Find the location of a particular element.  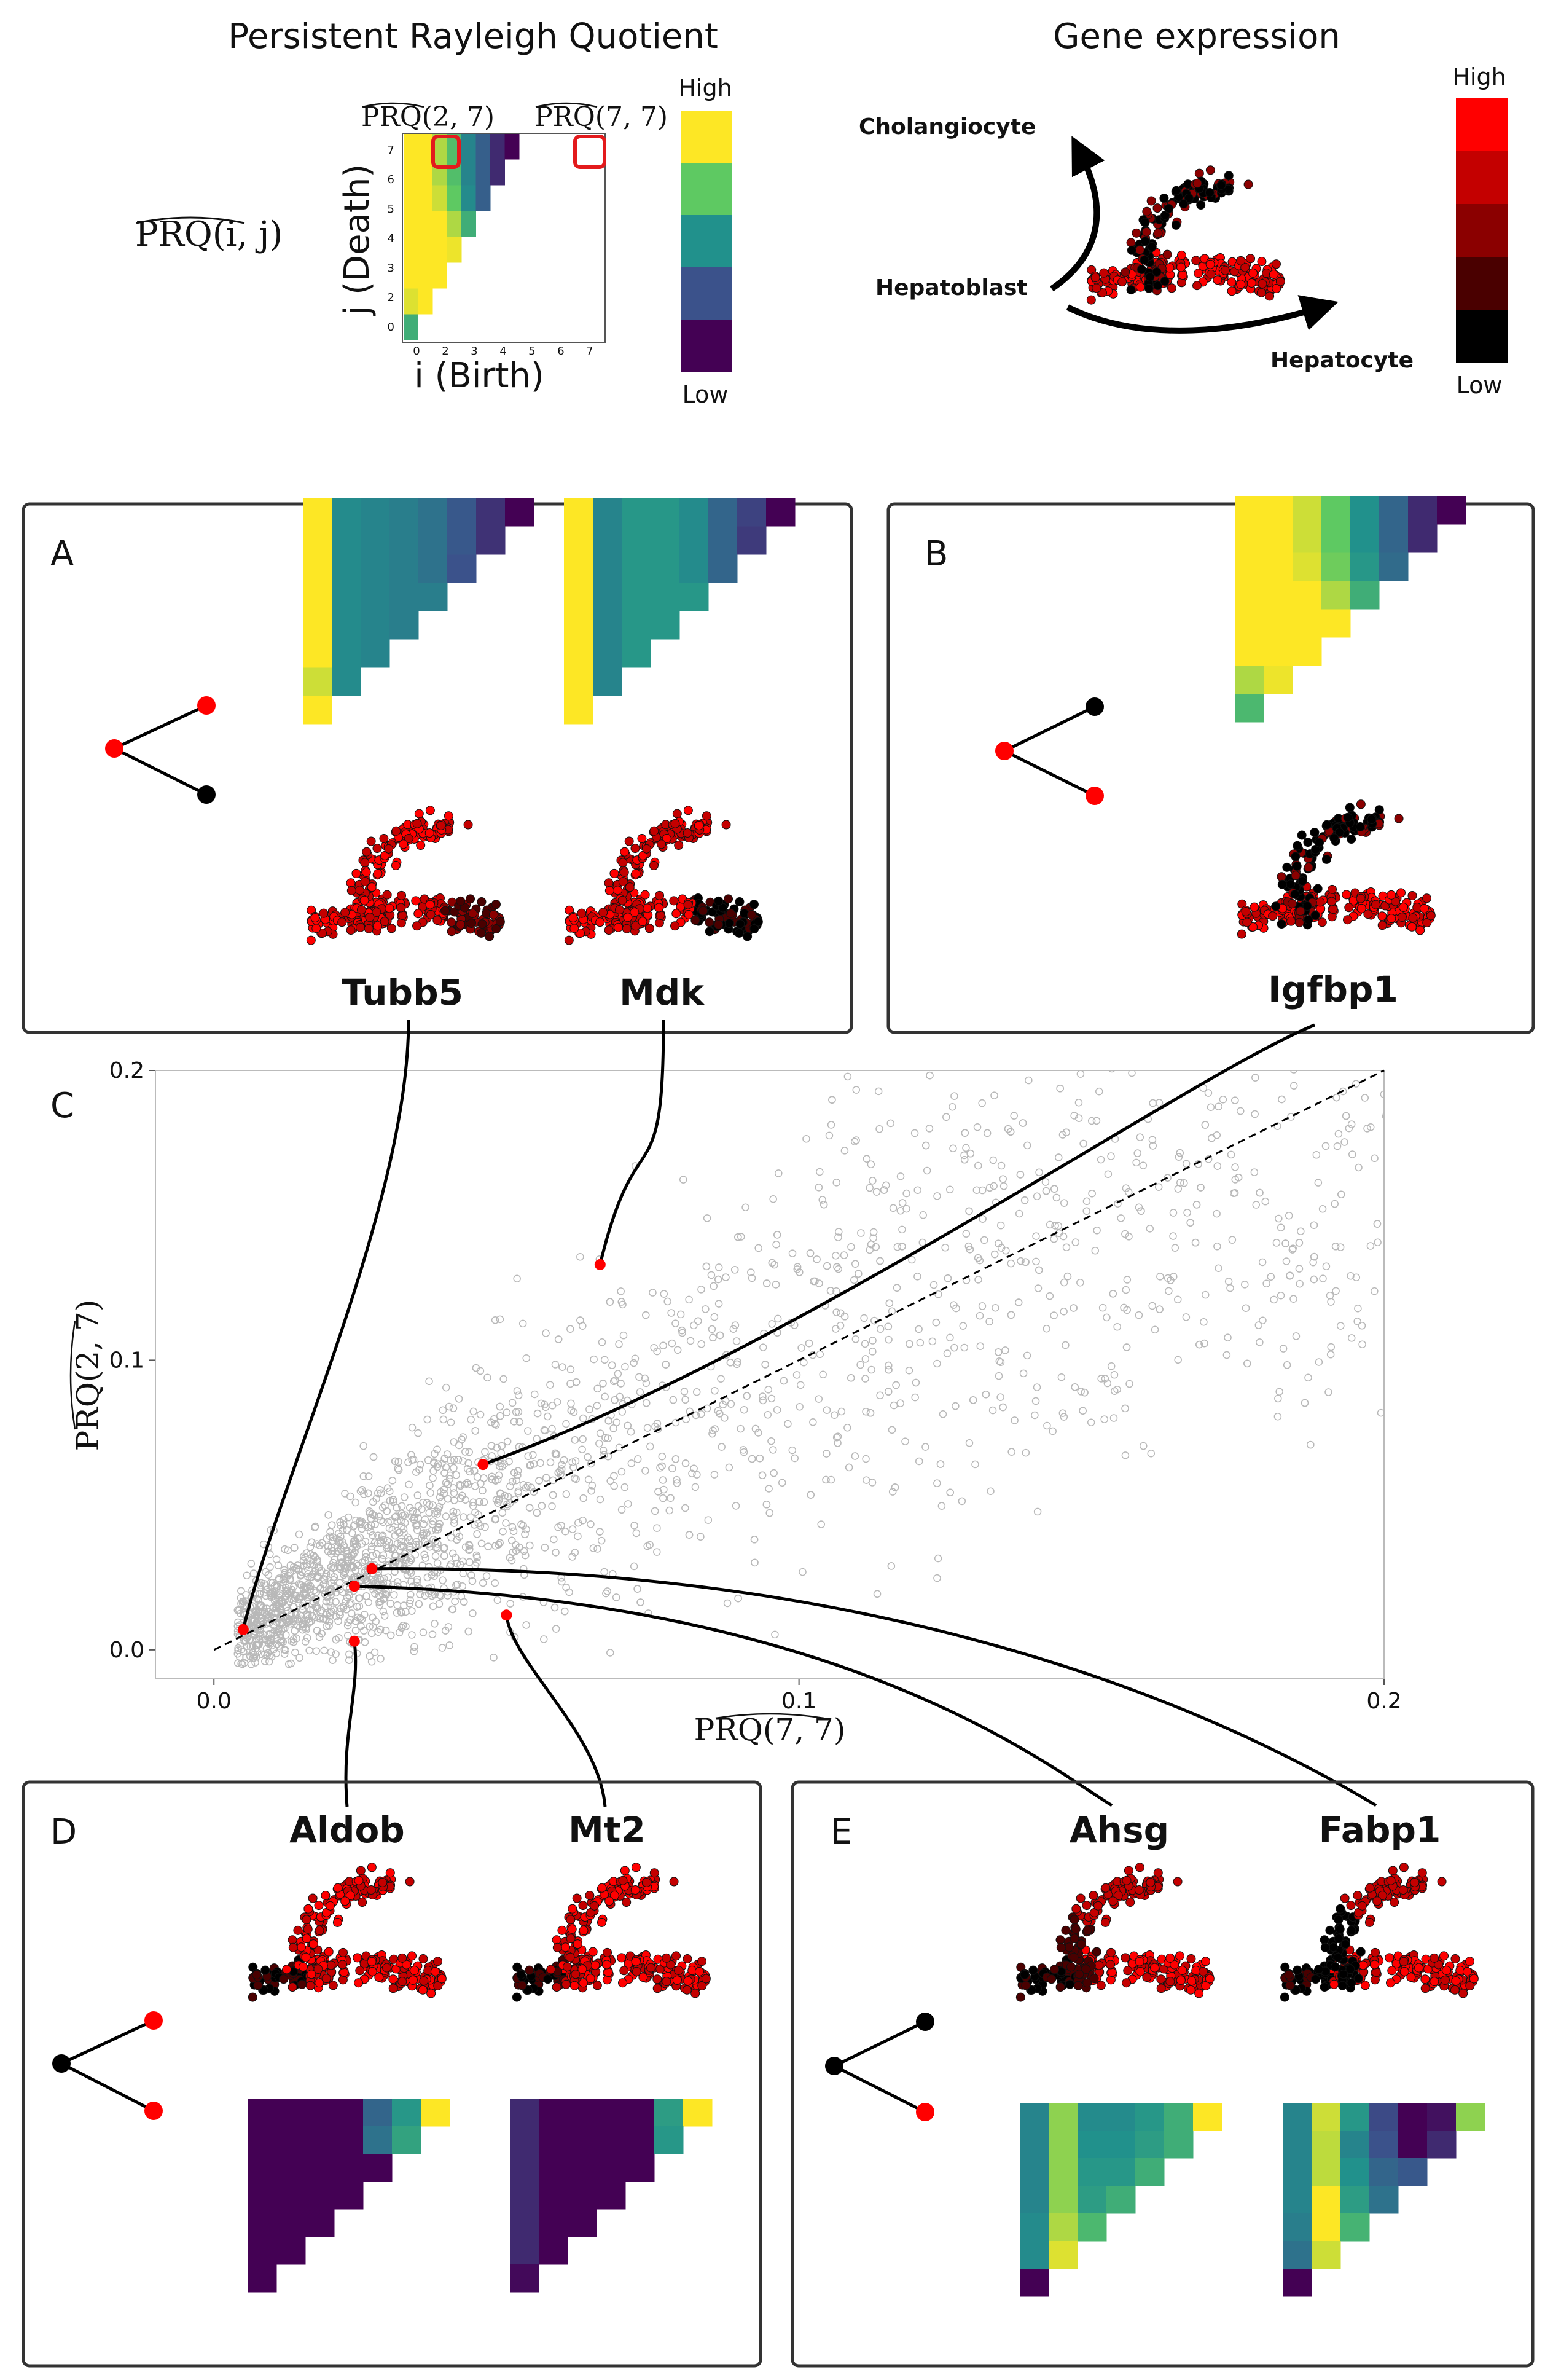

panel-frame is located at coordinates (1210, 768).